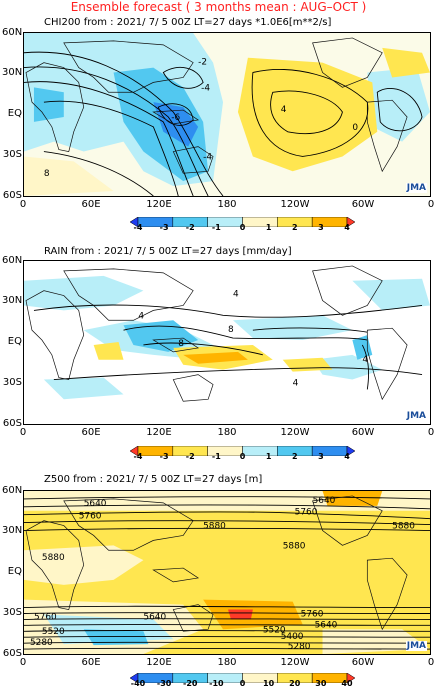 Image resolution: width=437 pixels, height=689 pixels. I want to click on chi200-colorbar, so click(242, 220).